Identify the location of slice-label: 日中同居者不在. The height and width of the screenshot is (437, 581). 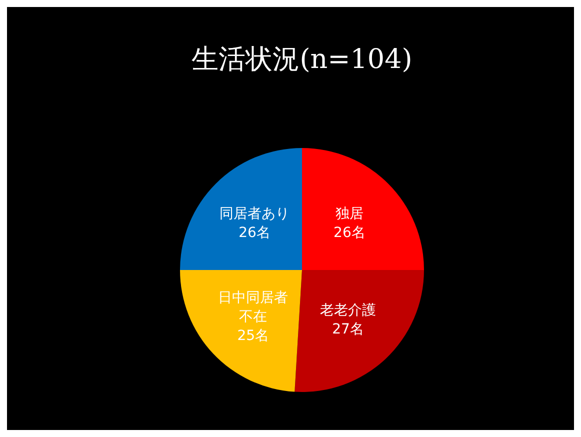
(253, 307).